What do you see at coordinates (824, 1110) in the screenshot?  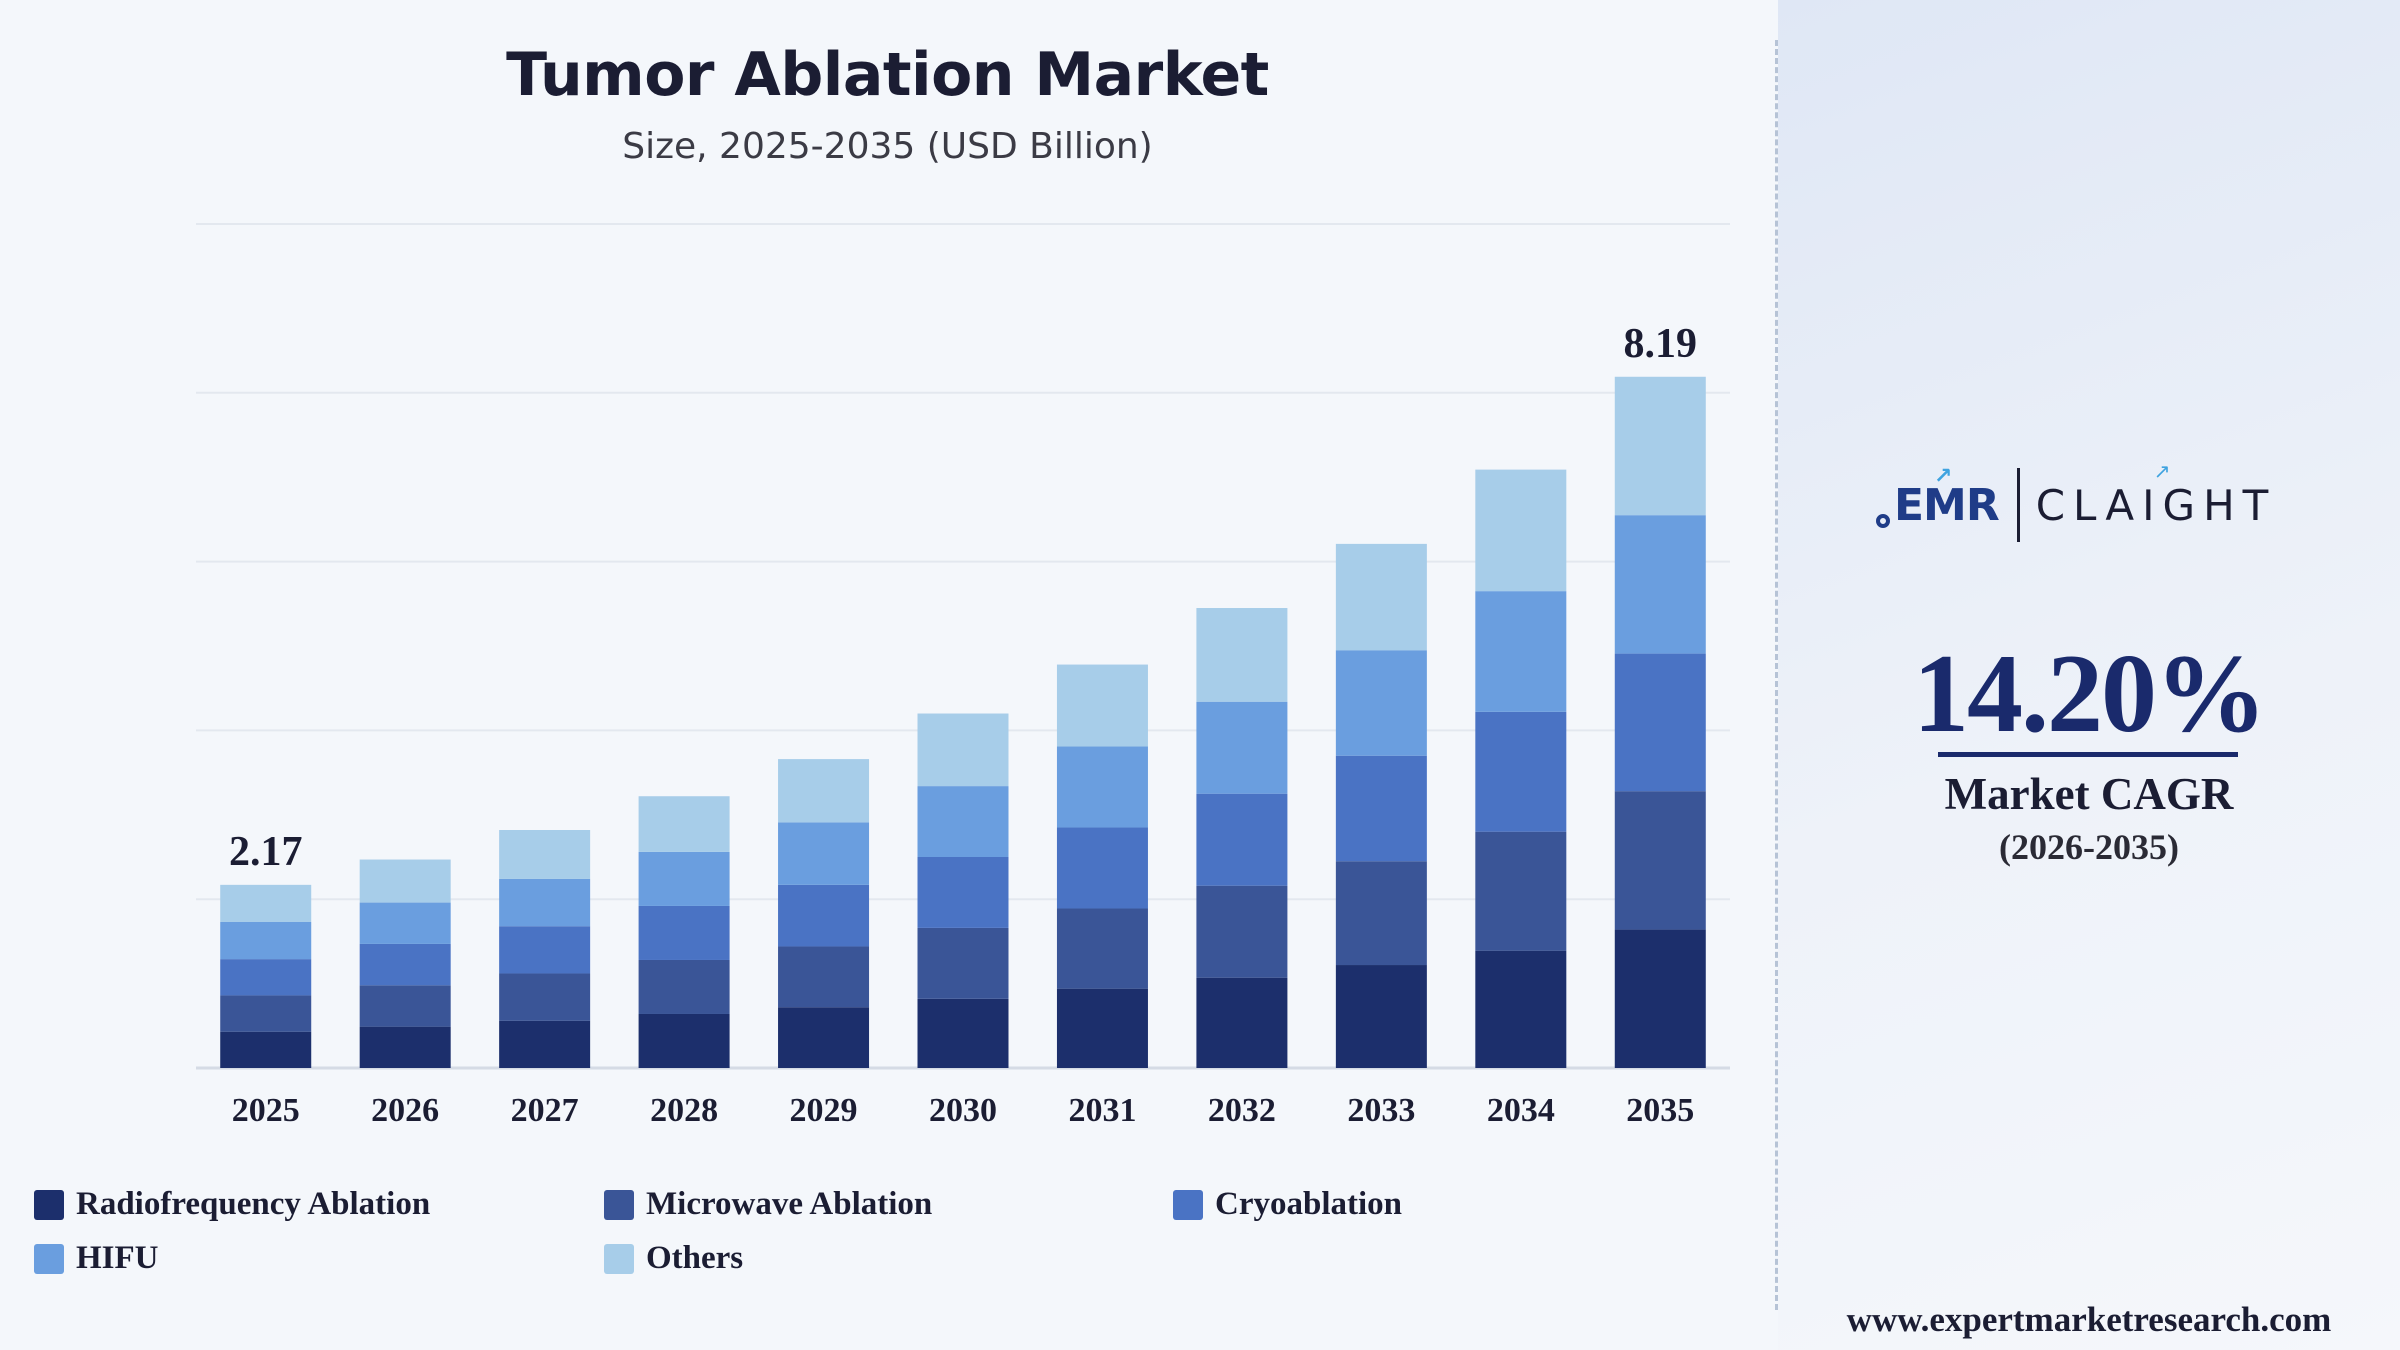 I see `x-tick-label: 2029` at bounding box center [824, 1110].